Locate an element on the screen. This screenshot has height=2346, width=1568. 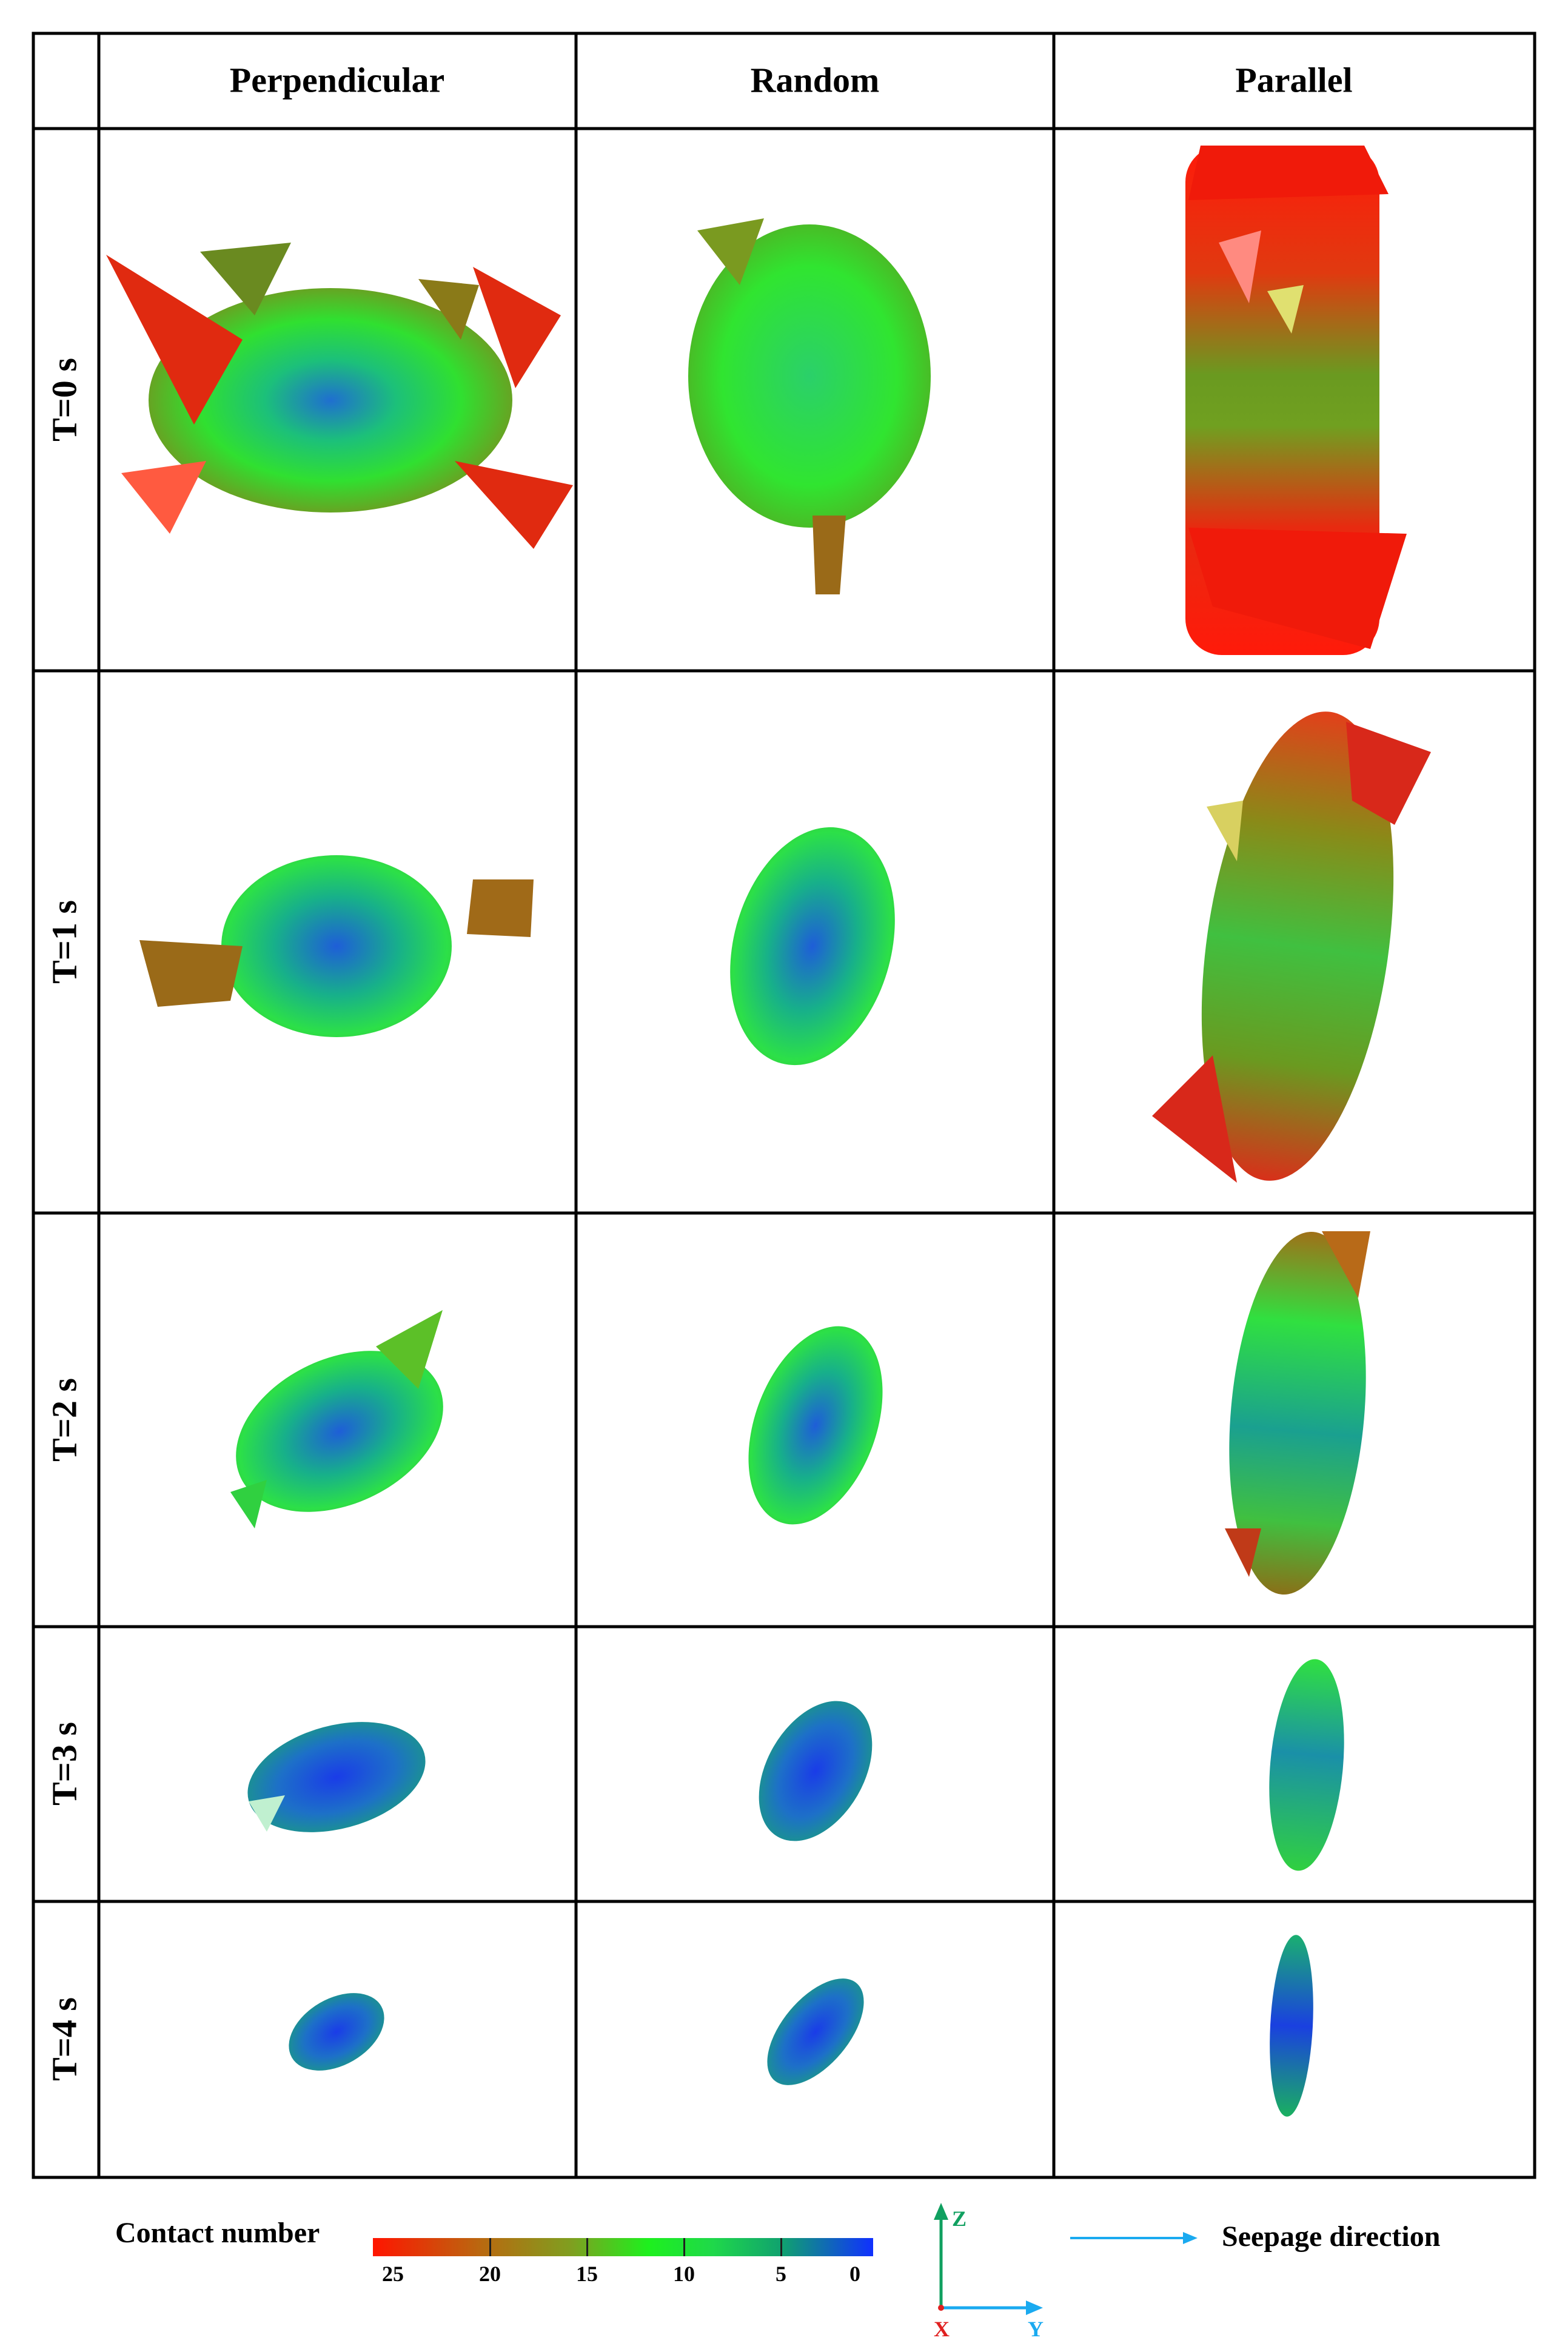
colorbar-tick-label: 15 is located at coordinates (587, 2274).